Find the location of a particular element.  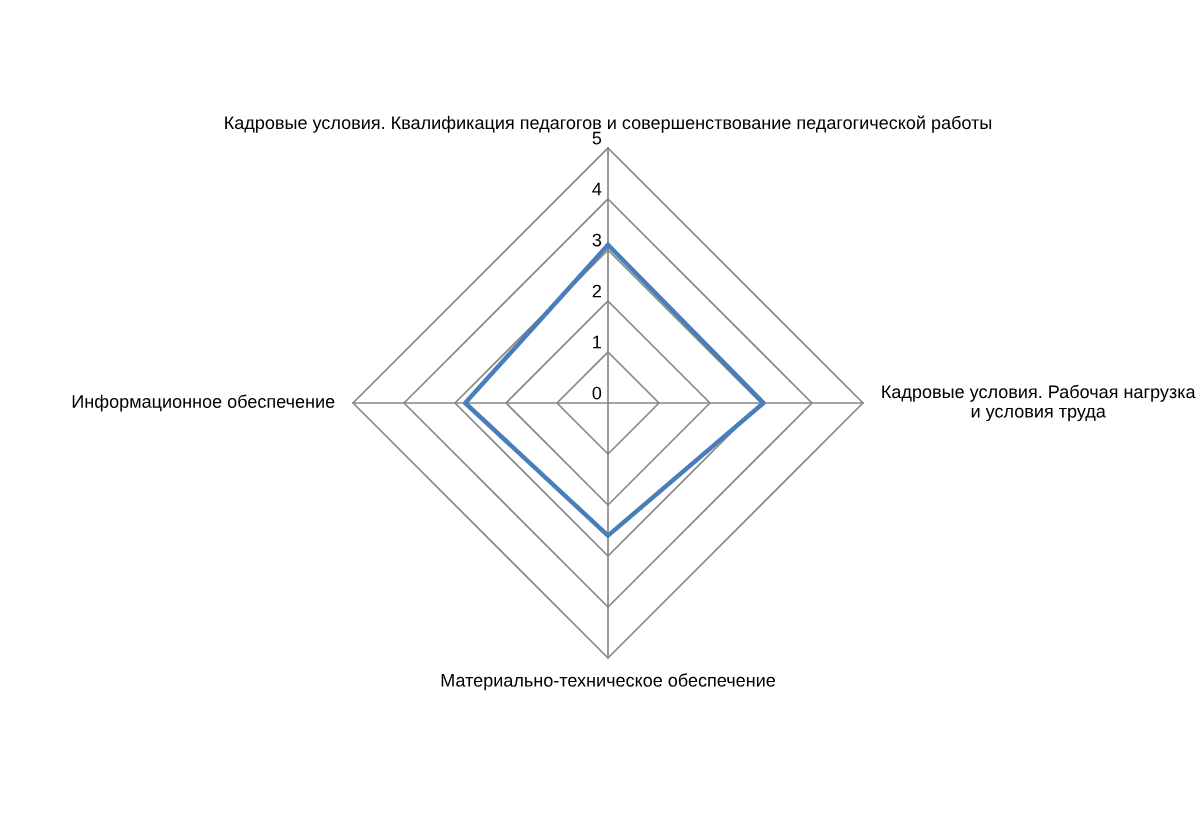

y-tick-label: 3 is located at coordinates (597, 240).